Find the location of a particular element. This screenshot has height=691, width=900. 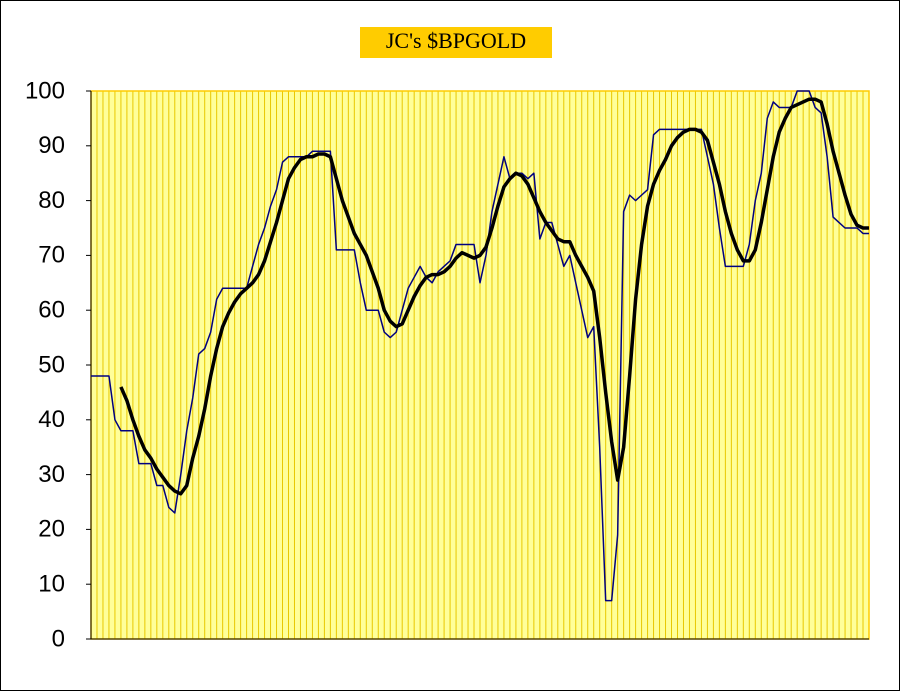

chart-title: JC's $BPGOLD is located at coordinates (456, 40).